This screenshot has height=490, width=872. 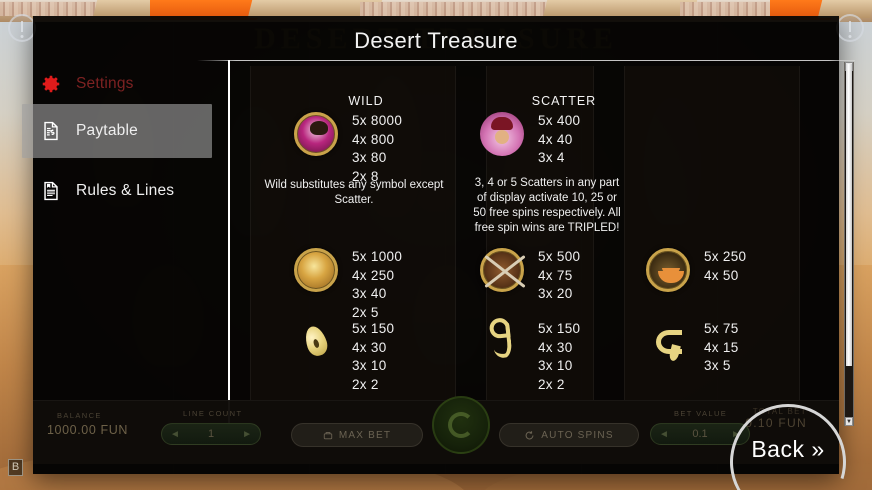 I want to click on pay-row: 3x 80, so click(x=369, y=157).